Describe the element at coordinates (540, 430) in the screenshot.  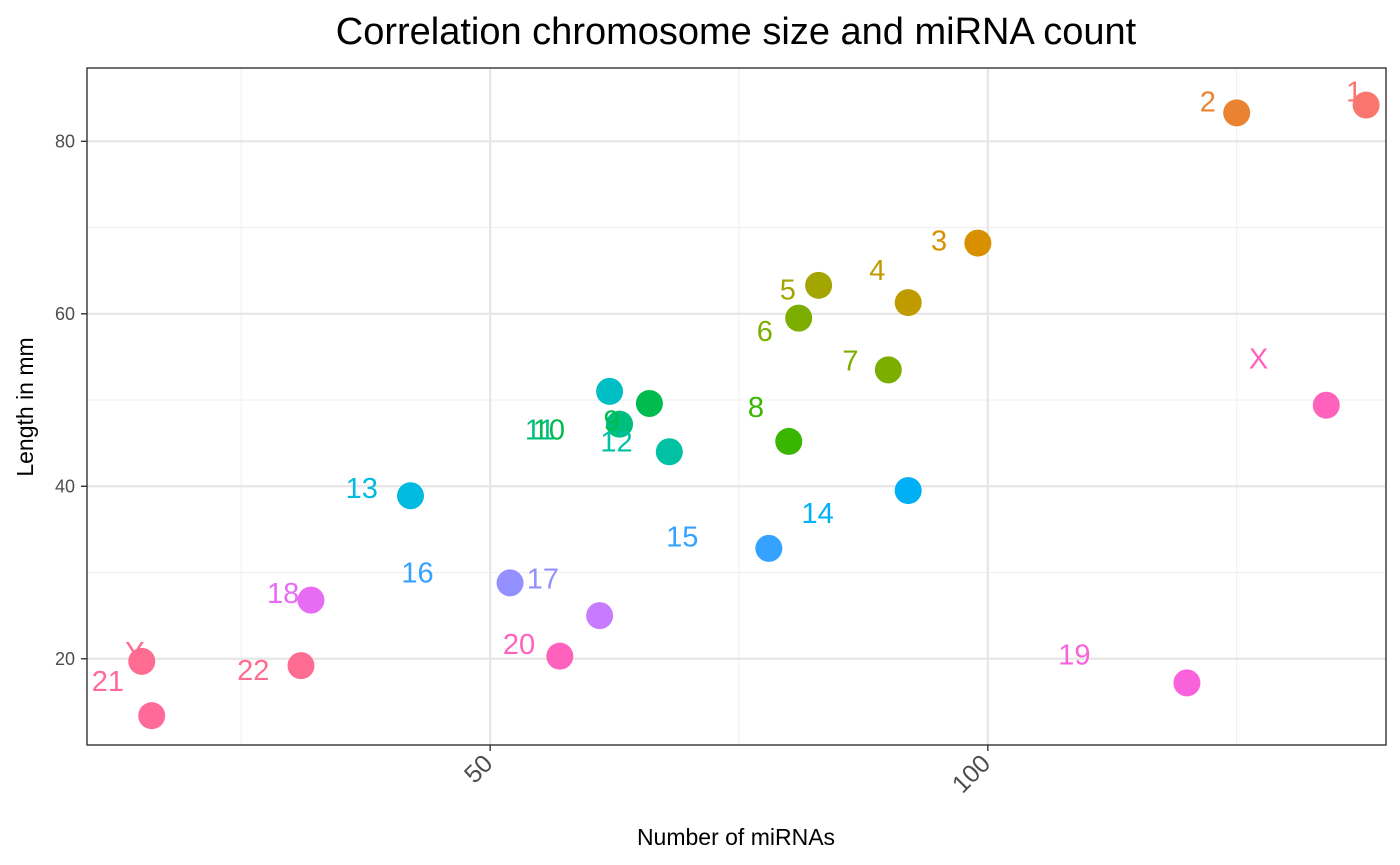
I see `point-label: 11` at that location.